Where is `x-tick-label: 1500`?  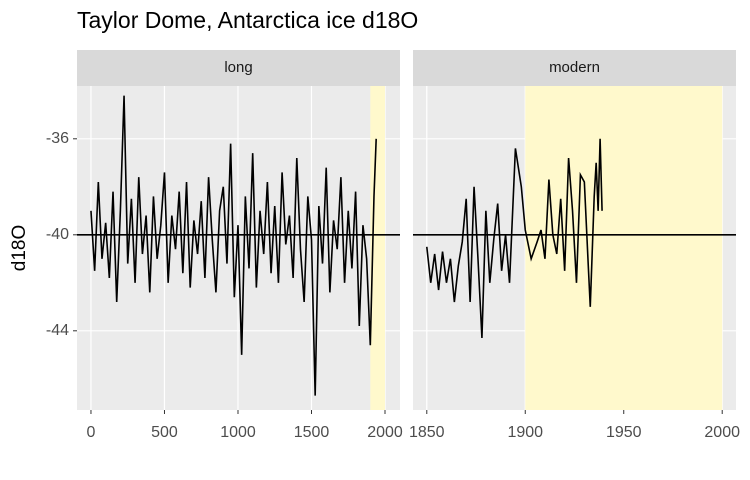 x-tick-label: 1500 is located at coordinates (312, 432).